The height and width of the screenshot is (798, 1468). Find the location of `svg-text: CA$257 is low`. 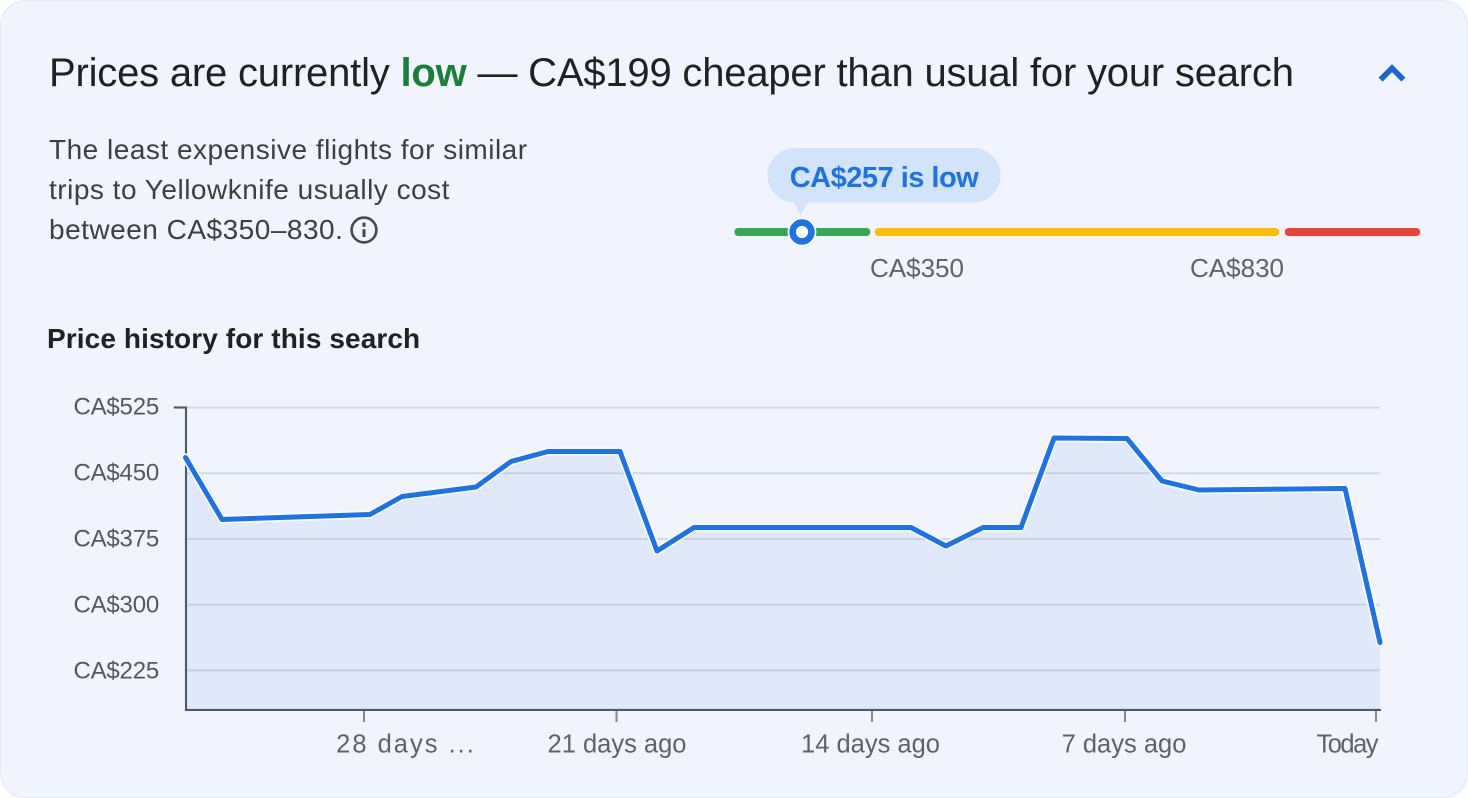

svg-text: CA$257 is low is located at coordinates (884, 178).